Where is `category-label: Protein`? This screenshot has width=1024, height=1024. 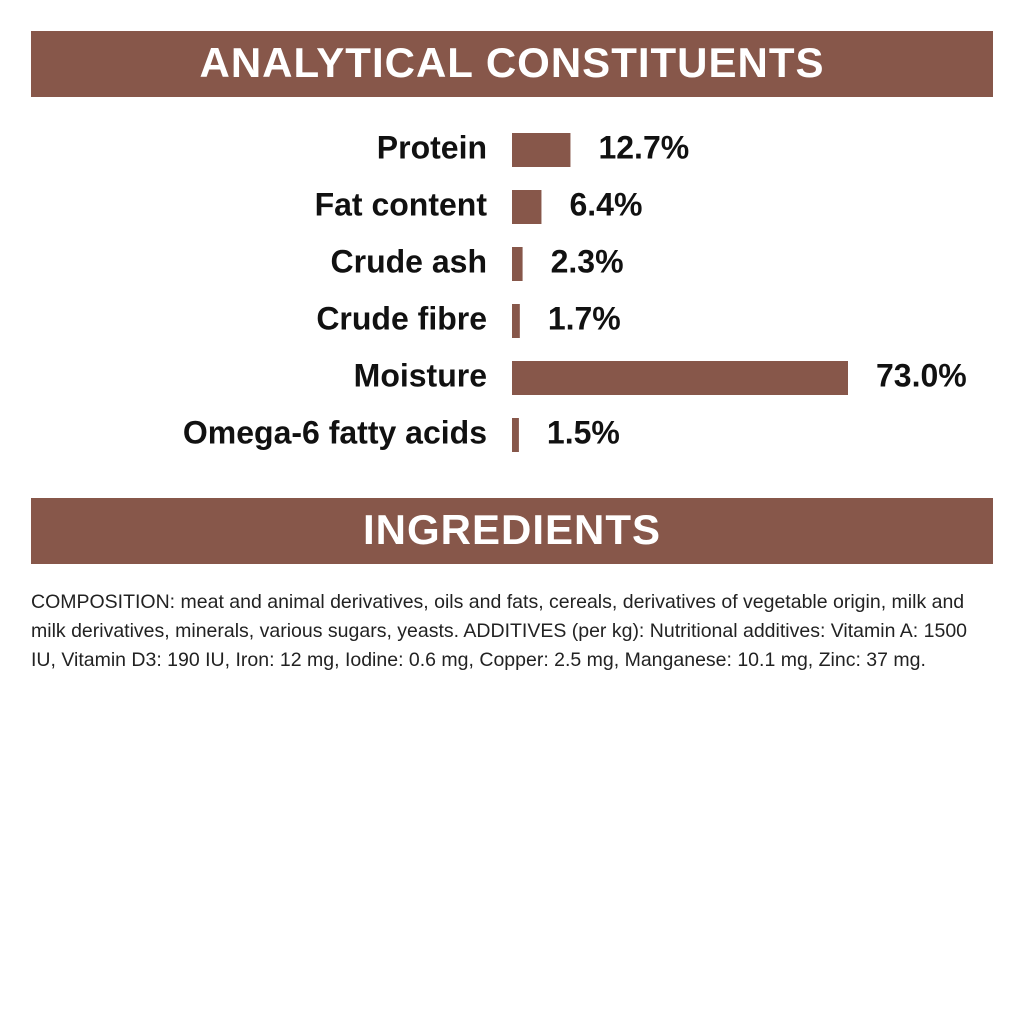 category-label: Protein is located at coordinates (432, 147).